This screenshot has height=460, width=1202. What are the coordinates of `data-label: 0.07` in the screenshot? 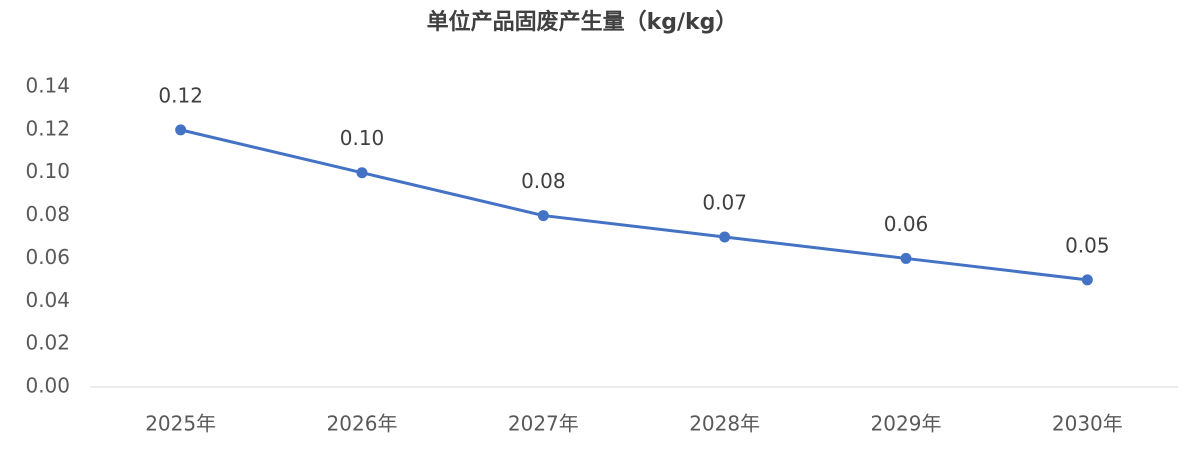 It's located at (724, 203).